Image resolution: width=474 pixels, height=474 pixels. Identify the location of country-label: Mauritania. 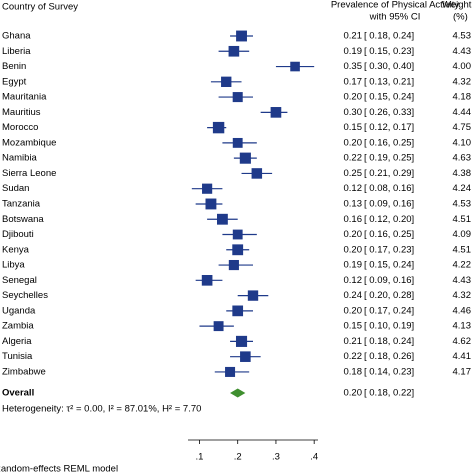
(24, 97).